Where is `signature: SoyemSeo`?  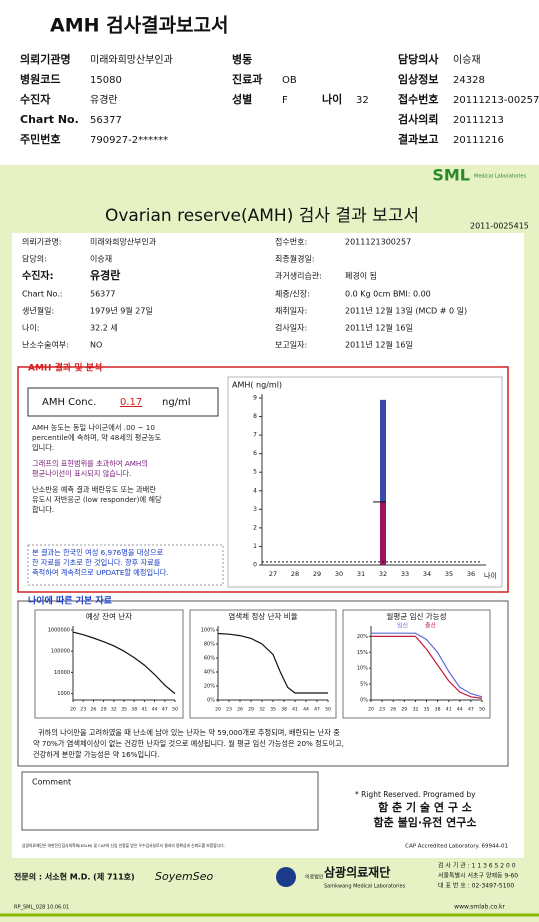
signature: SoyemSeo is located at coordinates (184, 876).